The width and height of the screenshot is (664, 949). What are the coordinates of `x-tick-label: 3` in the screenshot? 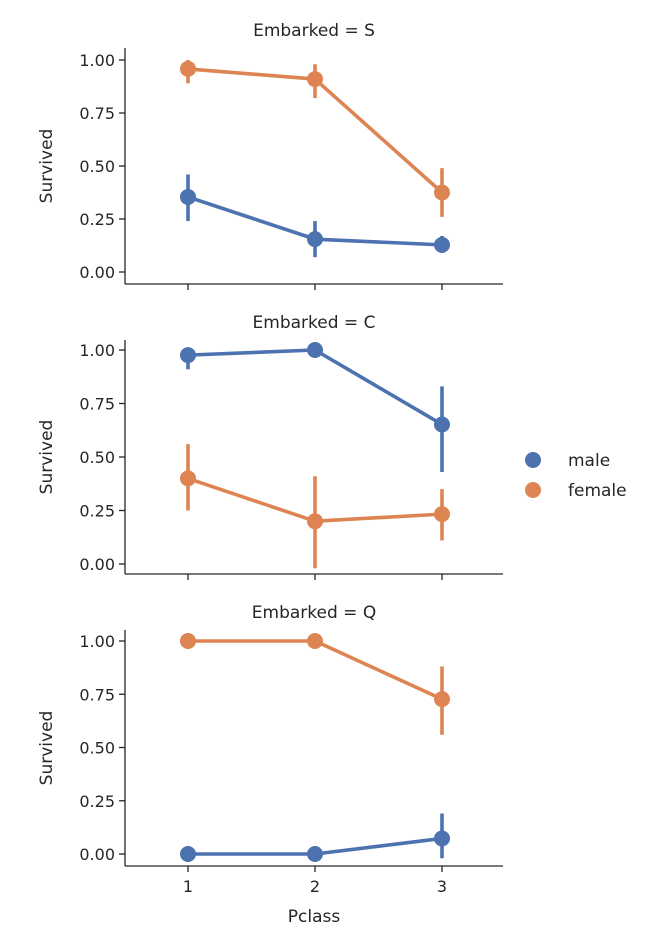 It's located at (442, 886).